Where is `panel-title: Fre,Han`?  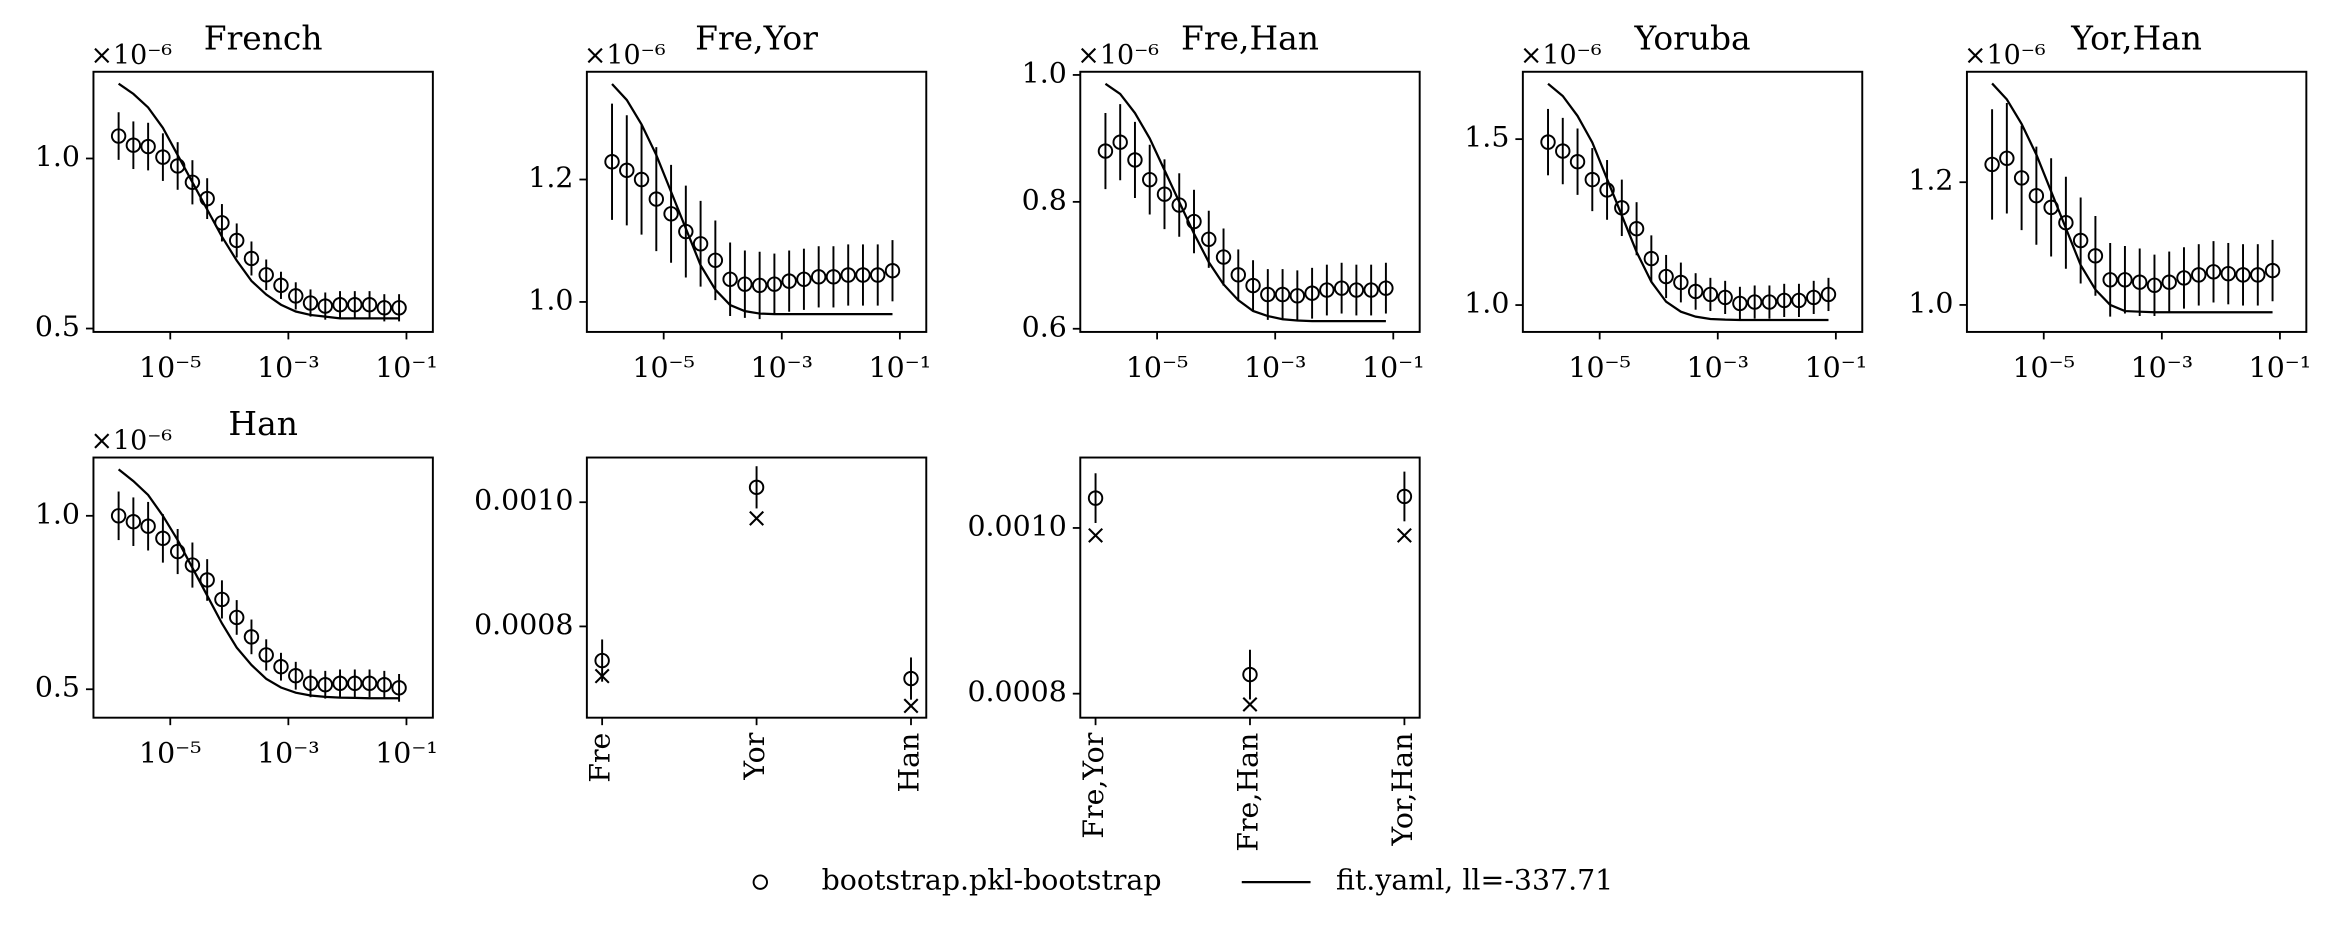
panel-title: Fre,Han is located at coordinates (1250, 37).